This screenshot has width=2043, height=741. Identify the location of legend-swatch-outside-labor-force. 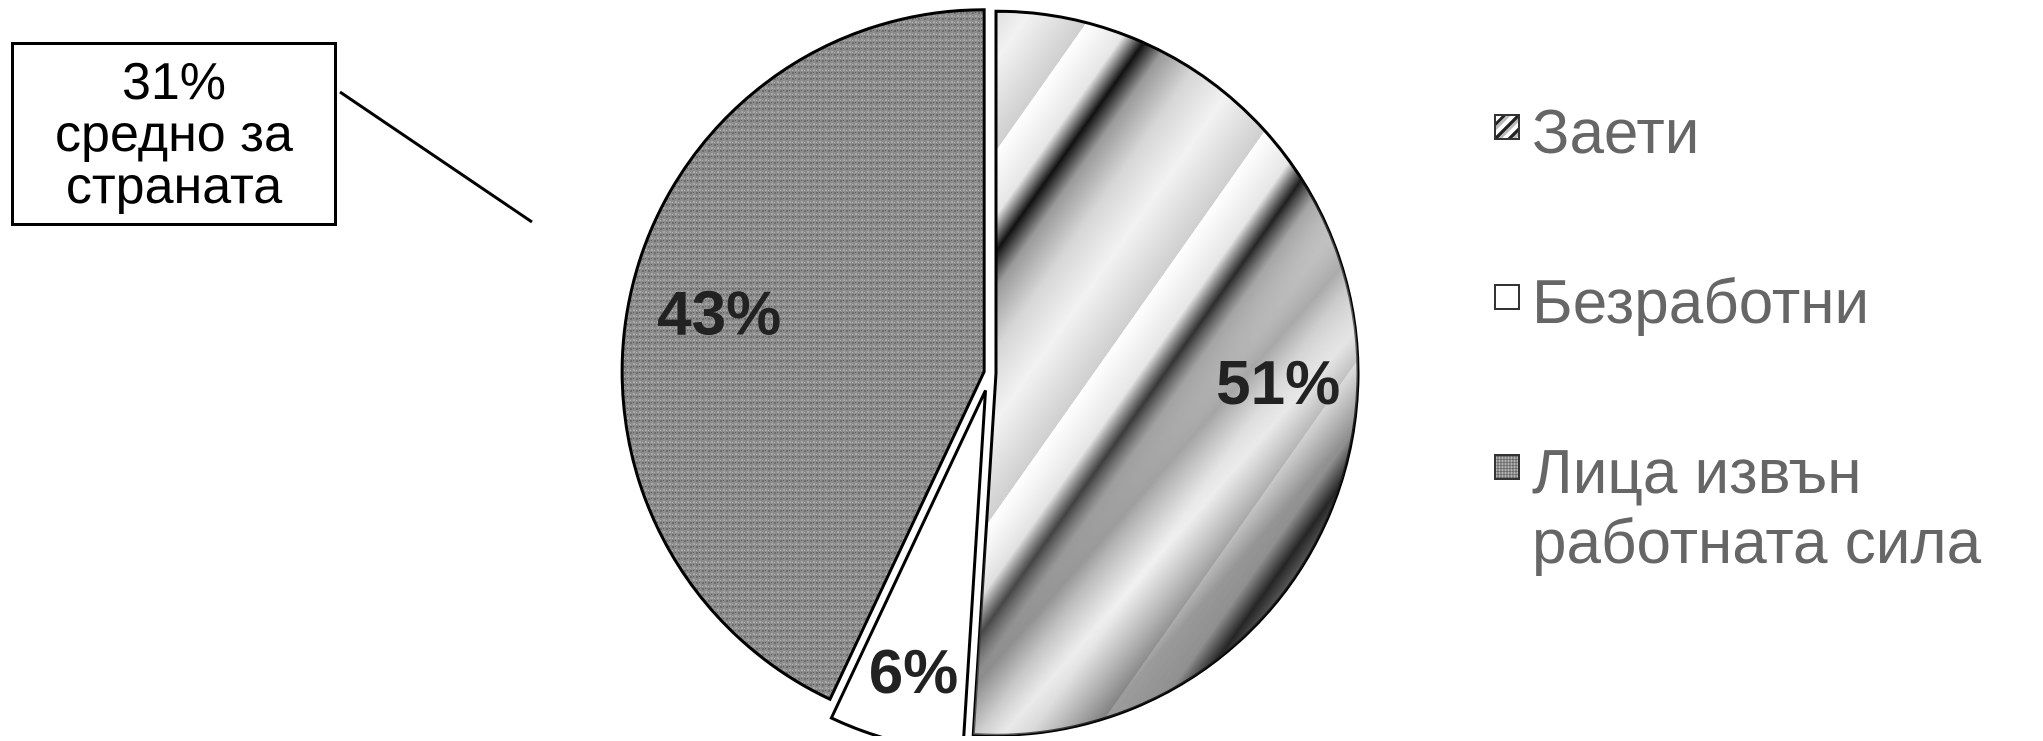
(1507, 467).